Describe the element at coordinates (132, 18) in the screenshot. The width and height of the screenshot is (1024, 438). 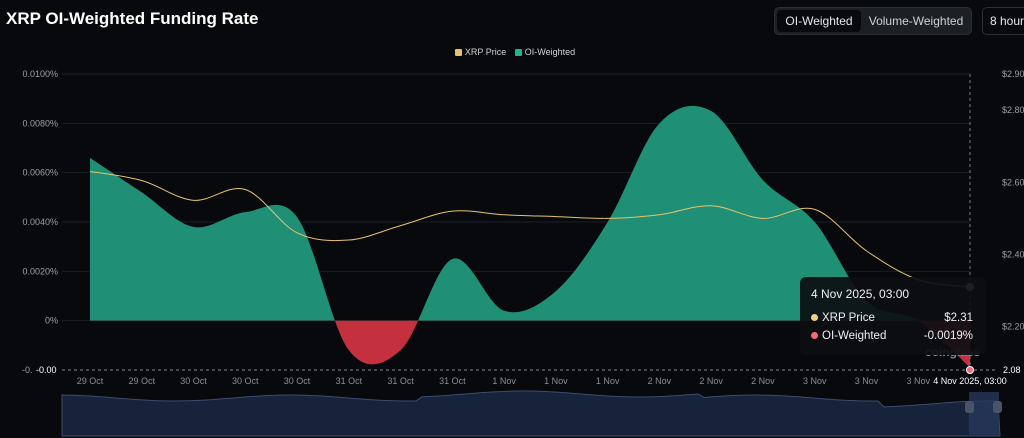
I see `page-title: XRP OI-Weighted Funding Rate` at that location.